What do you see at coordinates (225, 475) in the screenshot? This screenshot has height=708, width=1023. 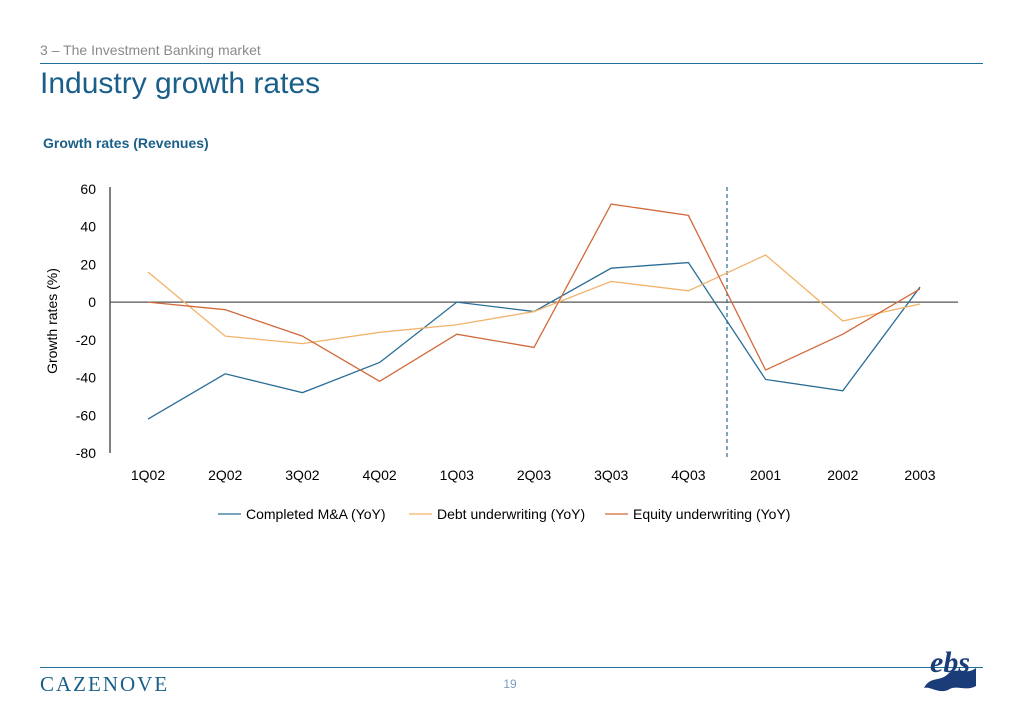 I see `x-tick-label: 2Q02` at bounding box center [225, 475].